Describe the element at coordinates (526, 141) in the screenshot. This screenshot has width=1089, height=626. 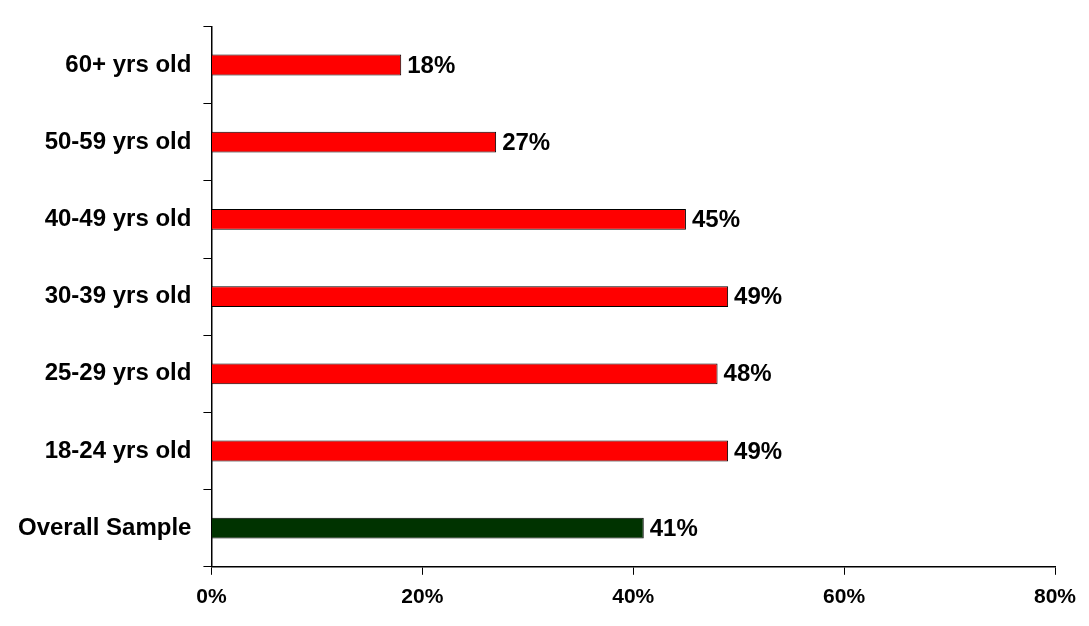
I see `data-label: 27%` at that location.